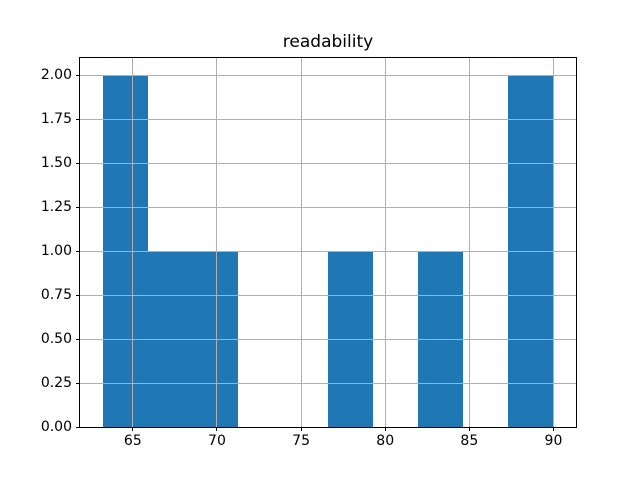  What do you see at coordinates (217, 441) in the screenshot?
I see `x-tick-label: 70` at bounding box center [217, 441].